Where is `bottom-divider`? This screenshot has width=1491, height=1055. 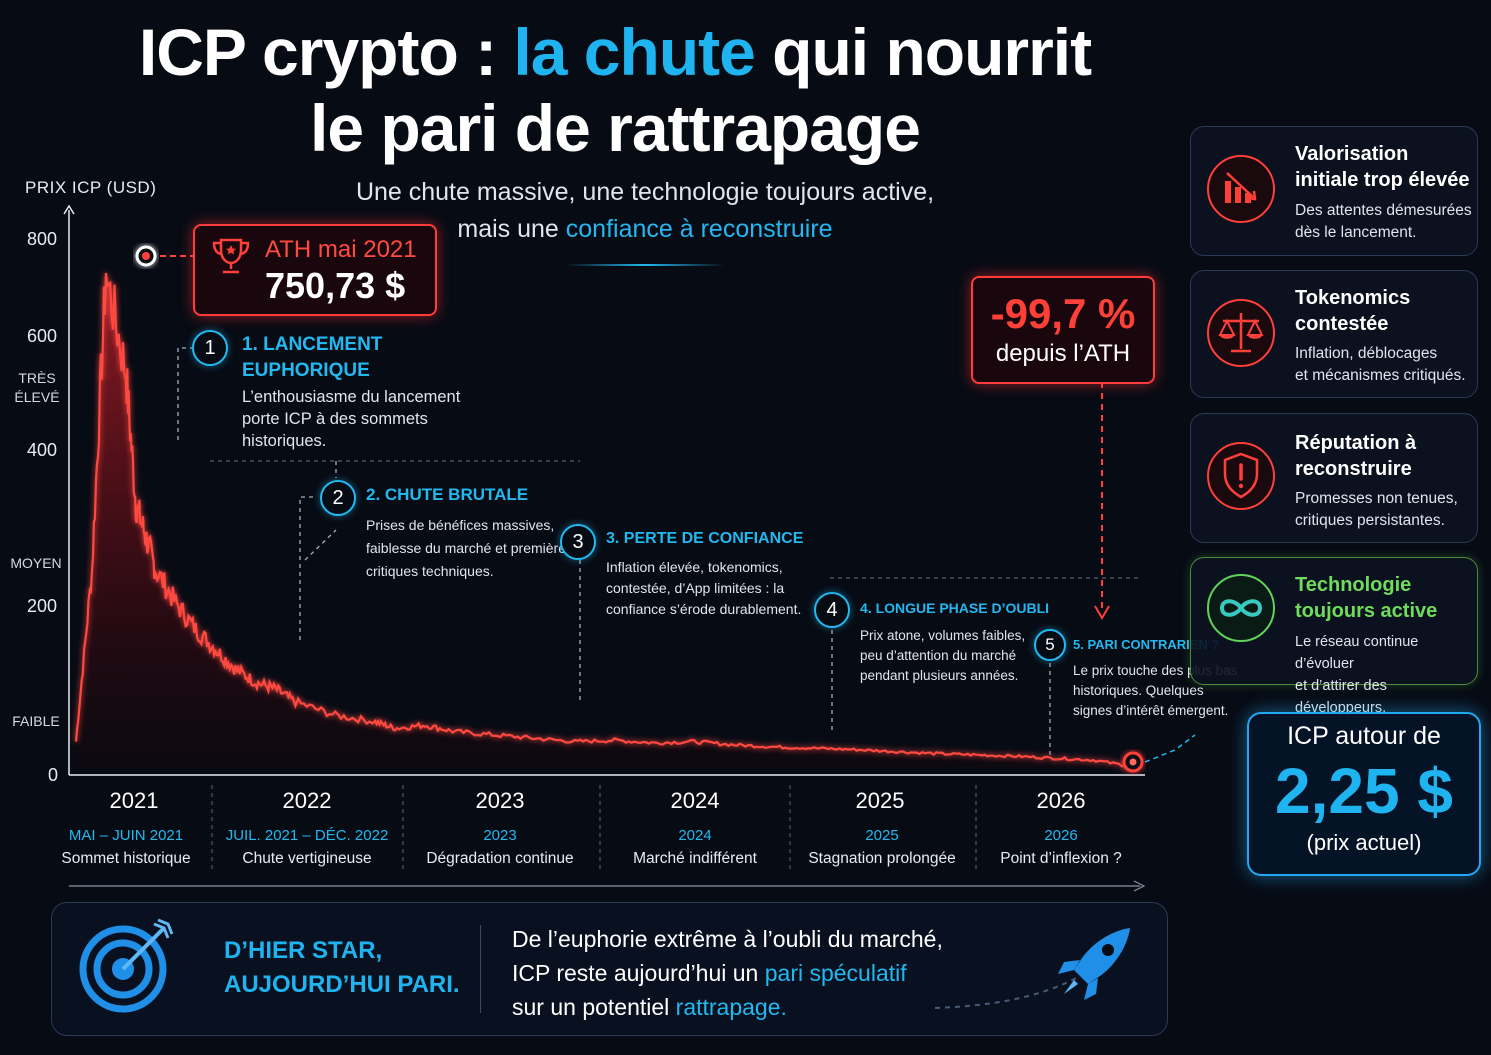
bottom-divider is located at coordinates (480, 969).